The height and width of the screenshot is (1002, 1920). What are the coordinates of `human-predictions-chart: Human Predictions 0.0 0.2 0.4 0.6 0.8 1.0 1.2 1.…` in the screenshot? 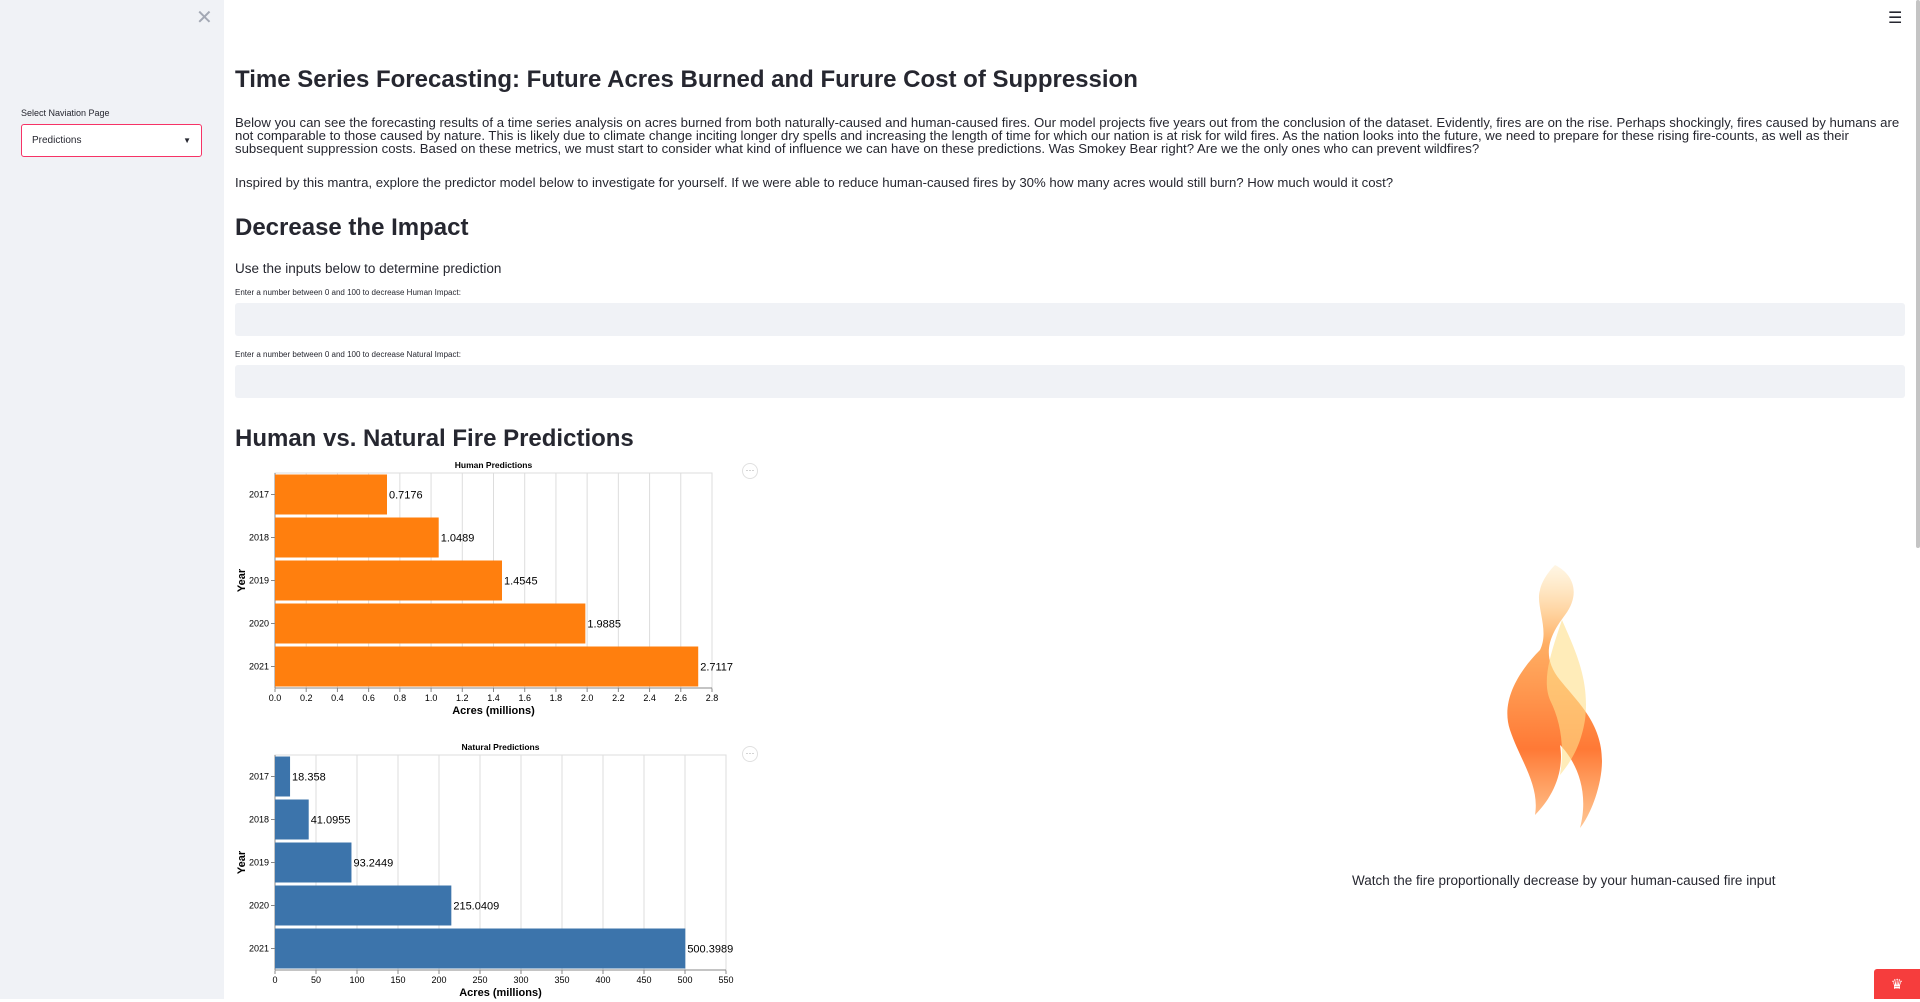 It's located at (484, 588).